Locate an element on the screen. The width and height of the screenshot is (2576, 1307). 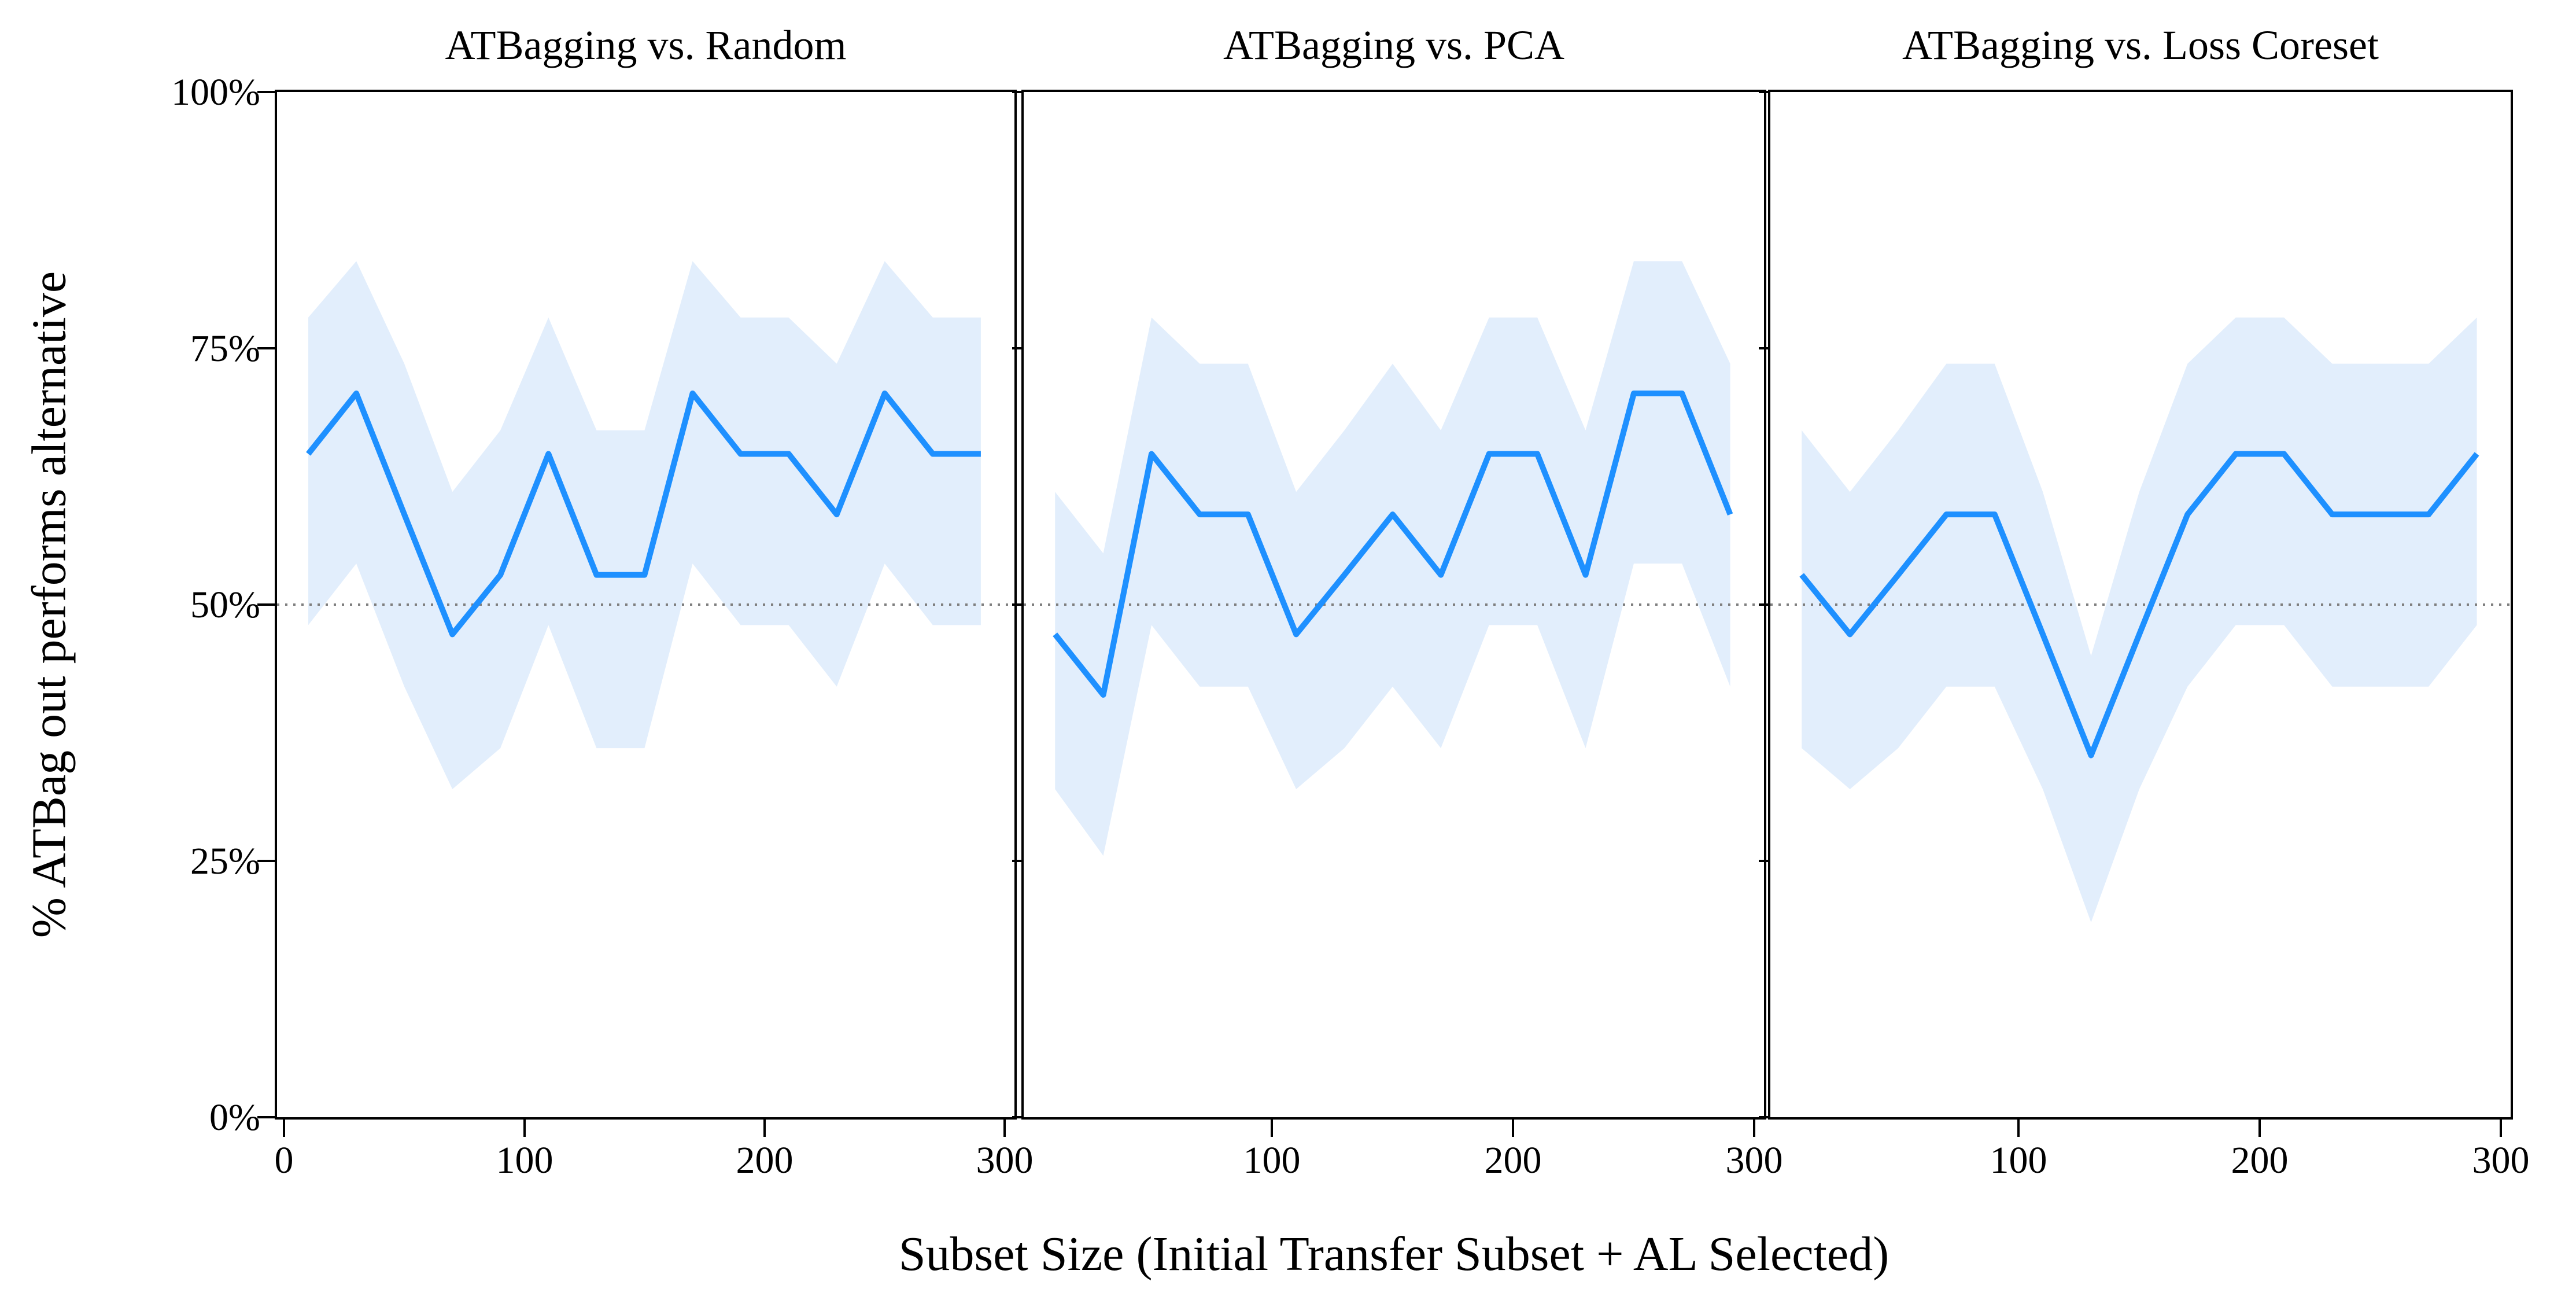
y-tick-label-25: 25% is located at coordinates (225, 861).